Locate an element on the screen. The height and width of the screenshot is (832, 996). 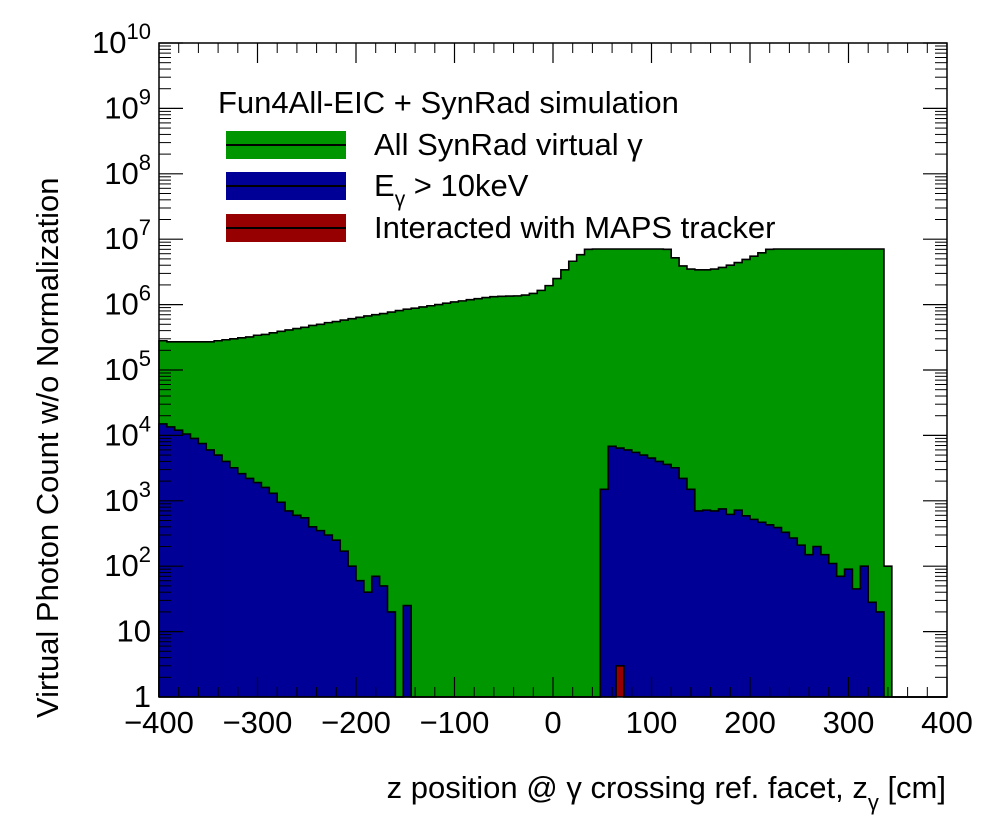
y-tick-label: 10⁴ is located at coordinates (127, 431).